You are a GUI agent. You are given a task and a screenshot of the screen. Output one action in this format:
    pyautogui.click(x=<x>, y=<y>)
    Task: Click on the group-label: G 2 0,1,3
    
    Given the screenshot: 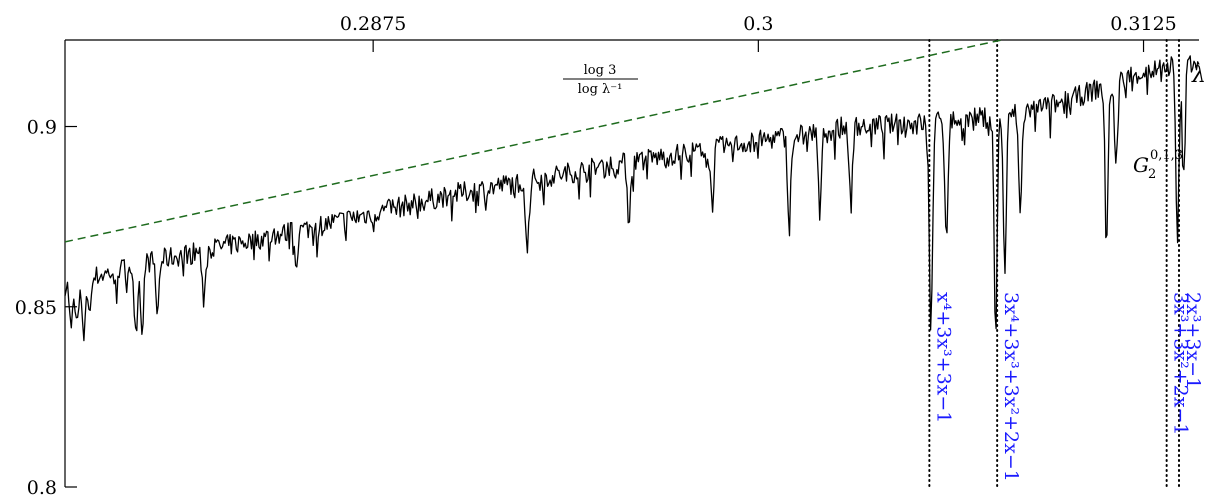 What is the action you would take?
    pyautogui.click(x=1158, y=165)
    